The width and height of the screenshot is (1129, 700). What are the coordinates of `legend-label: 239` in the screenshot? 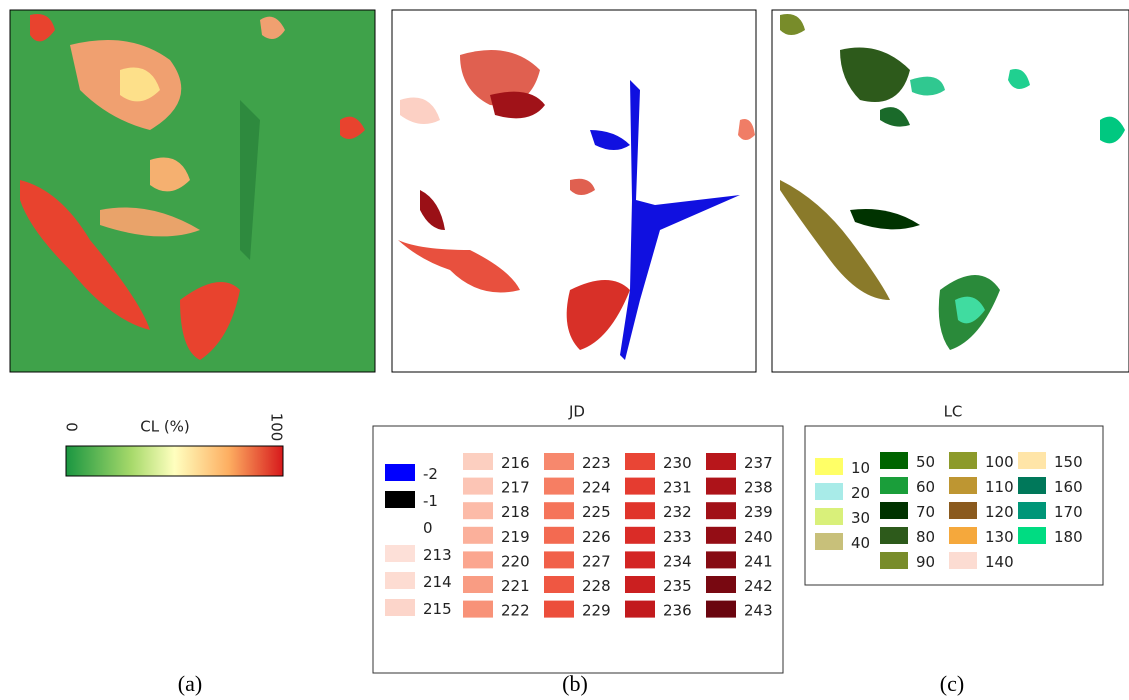 It's located at (758, 512).